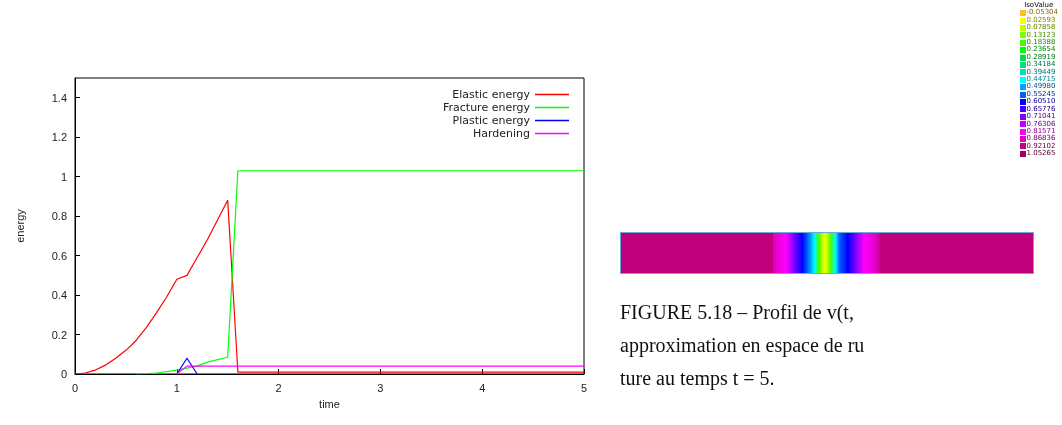  What do you see at coordinates (59, 137) in the screenshot?
I see `y-tick-label: 1.2` at bounding box center [59, 137].